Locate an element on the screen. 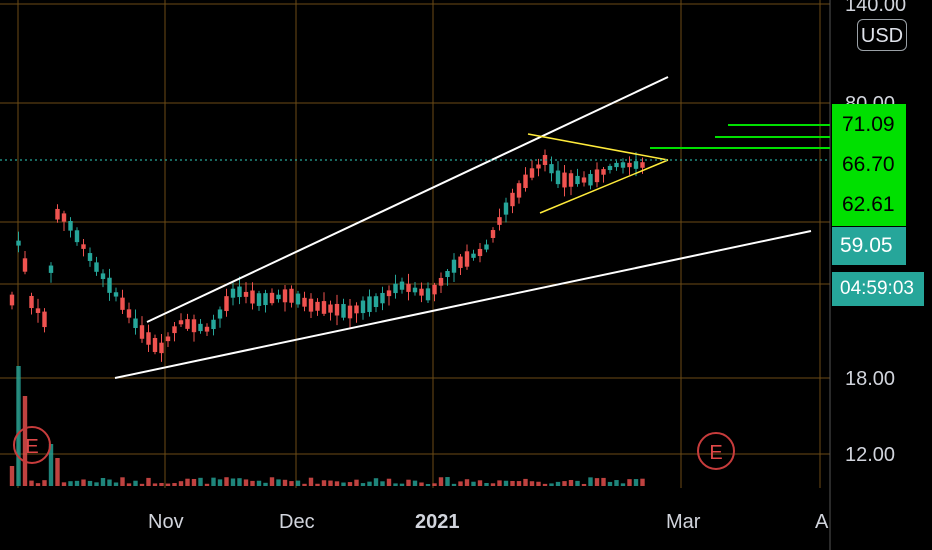 Image resolution: width=932 pixels, height=550 pixels. price-label-3: 59.05 is located at coordinates (869, 246).